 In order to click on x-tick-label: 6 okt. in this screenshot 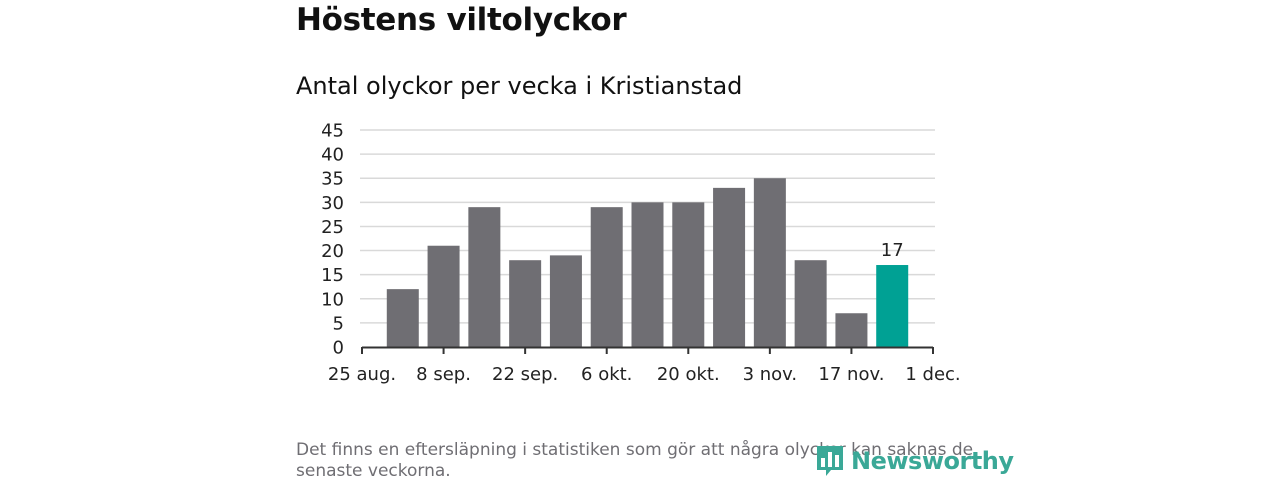, I will do `click(606, 374)`.